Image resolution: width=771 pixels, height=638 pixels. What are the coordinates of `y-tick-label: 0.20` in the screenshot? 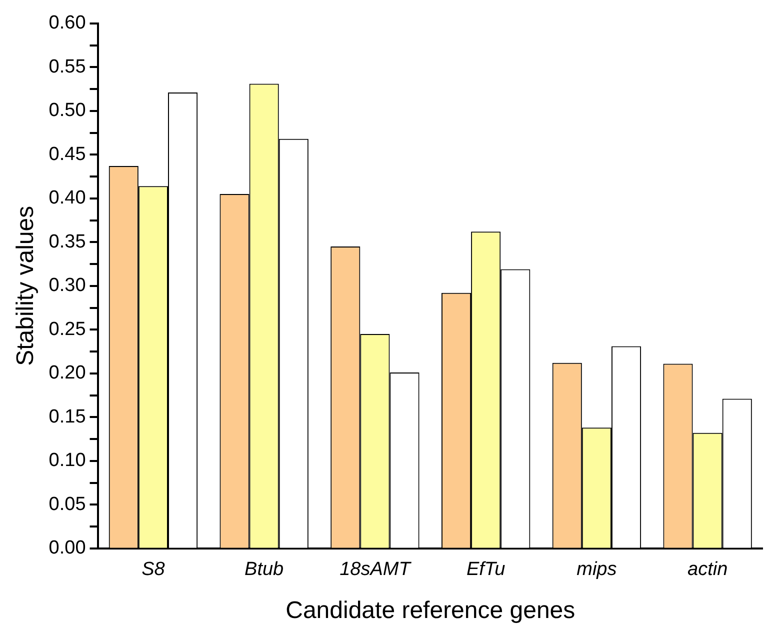 It's located at (67, 373).